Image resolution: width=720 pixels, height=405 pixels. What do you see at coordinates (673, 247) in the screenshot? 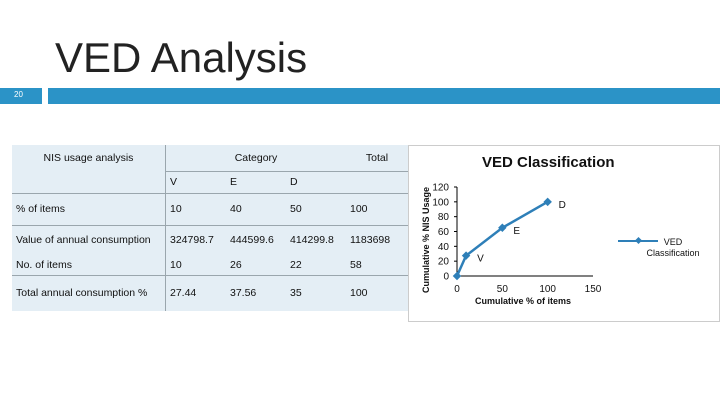
I see `legend-label: VED Classification` at bounding box center [673, 247].